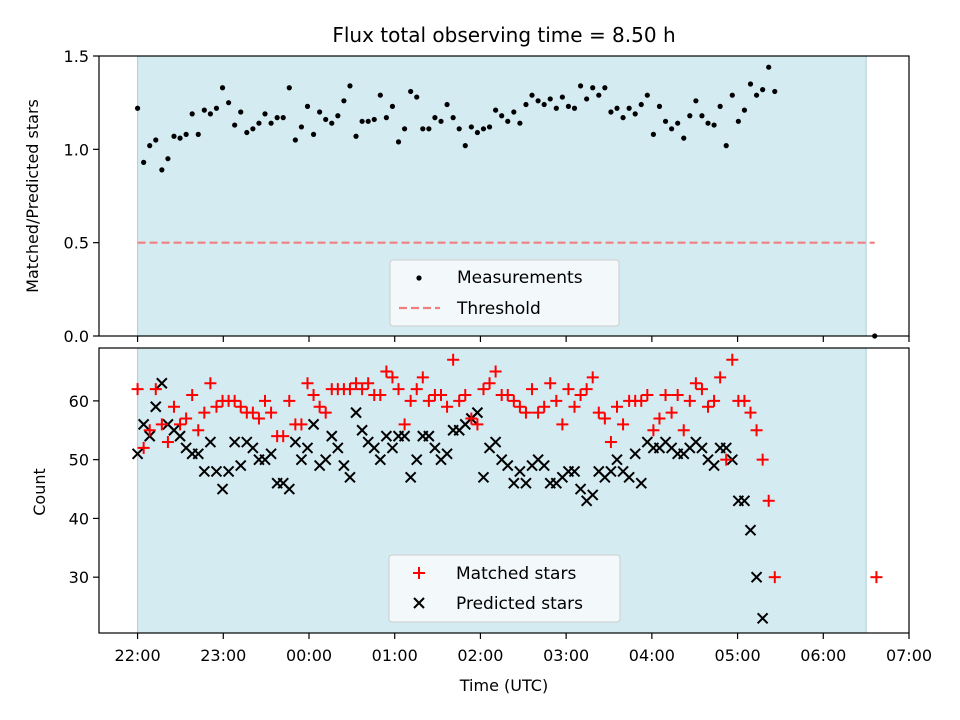  Describe the element at coordinates (498, 309) in the screenshot. I see `legend-threshold-label: Threshold` at that location.